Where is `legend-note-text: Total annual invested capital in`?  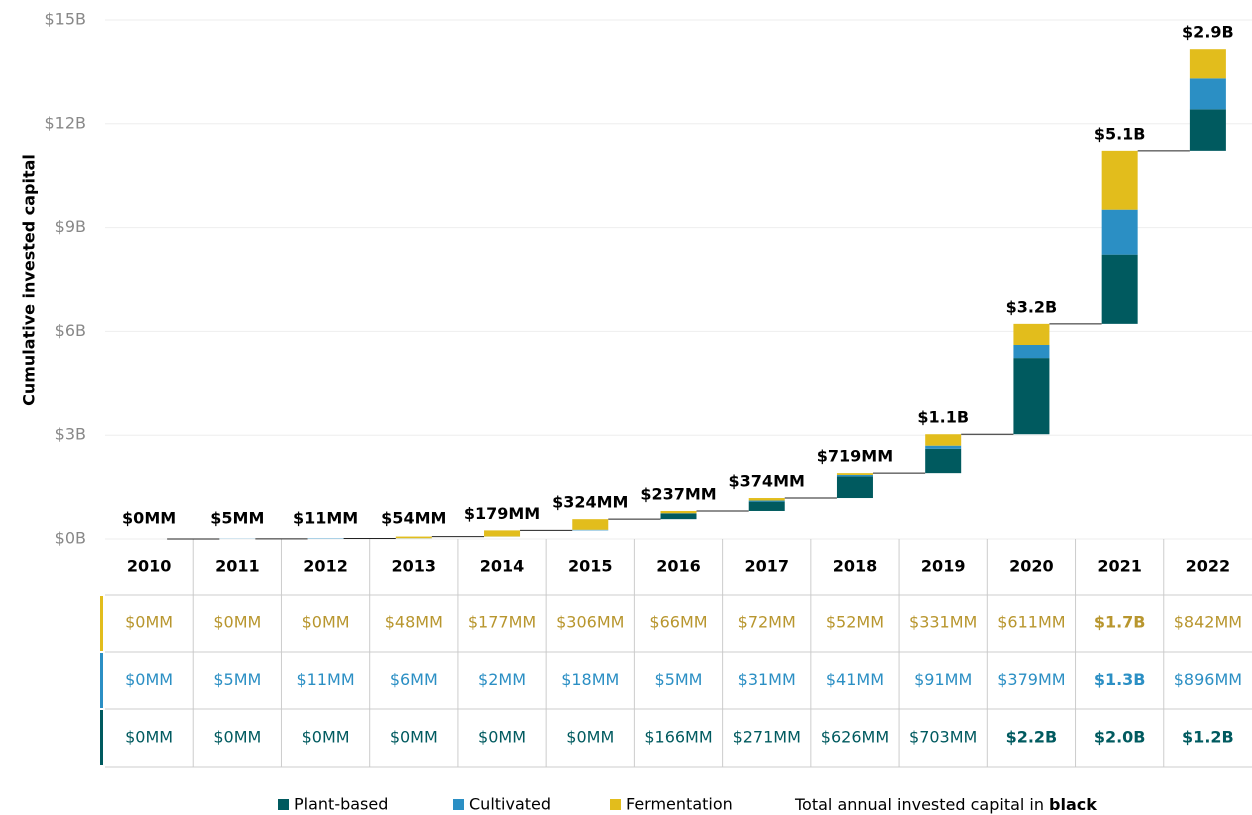 legend-note-text: Total annual invested capital in is located at coordinates (919, 804).